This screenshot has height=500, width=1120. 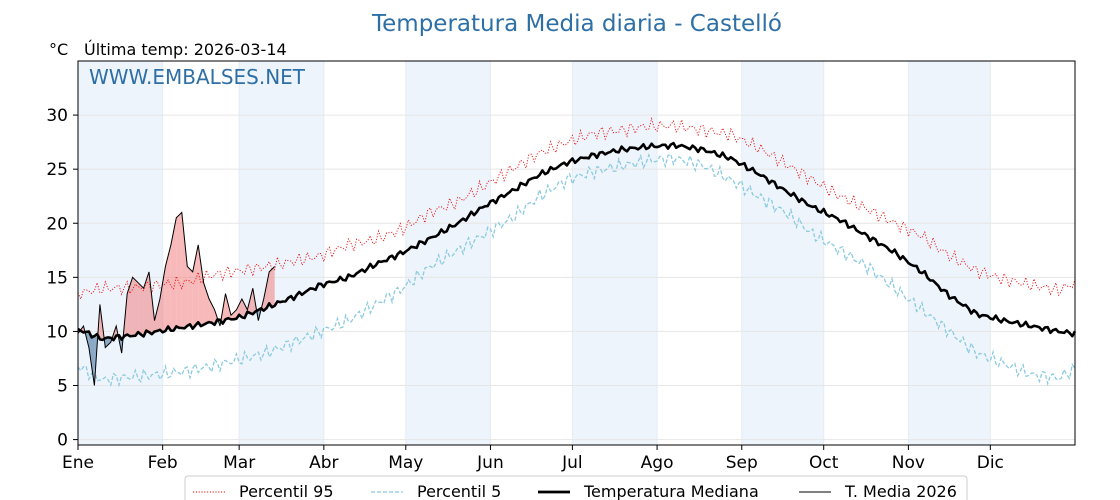 I want to click on x-tick-label: Ago, so click(x=657, y=463).